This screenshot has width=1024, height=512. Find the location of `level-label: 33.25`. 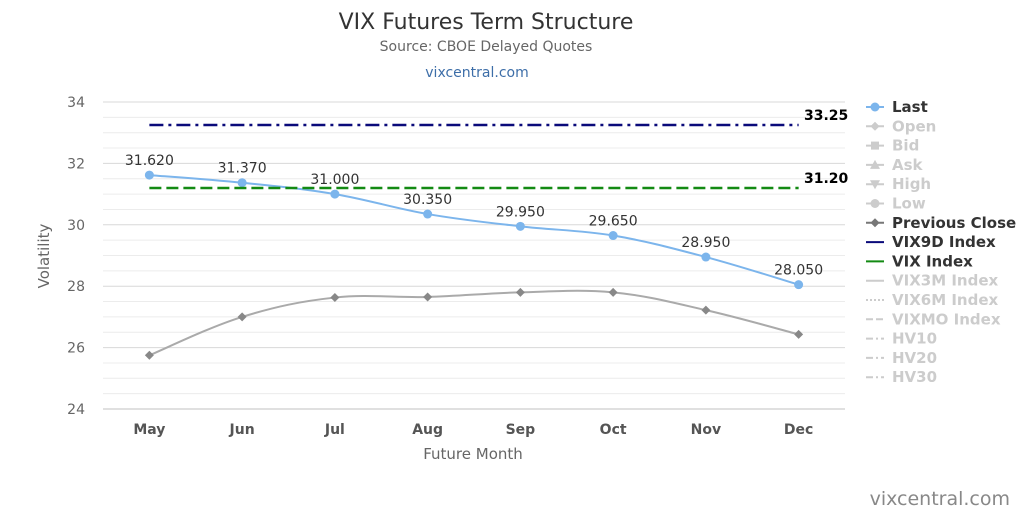

level-label: 33.25 is located at coordinates (826, 116).